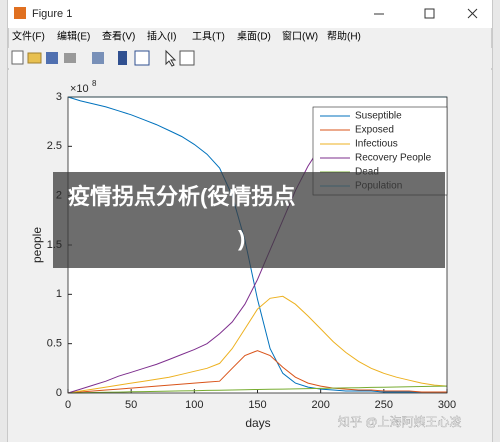 The height and width of the screenshot is (447, 500). Describe the element at coordinates (186, 36) in the screenshot. I see `menu-bar: 文件(F) 编辑(E) 查看(V) 插入(I) 工具(T) 桌面(D) 窗口(W) 帮助(H)` at that location.